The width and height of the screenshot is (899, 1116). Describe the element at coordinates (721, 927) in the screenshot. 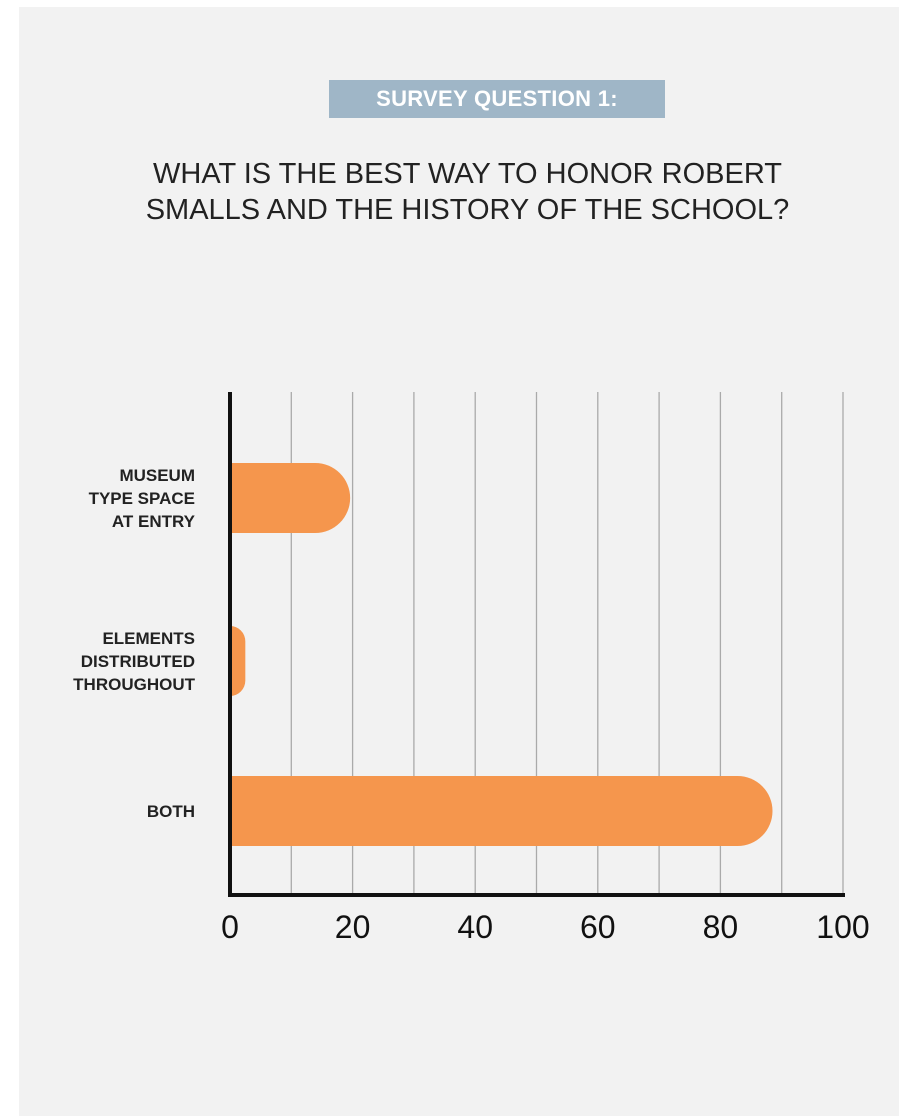

I see `x-tick-label: 80` at that location.